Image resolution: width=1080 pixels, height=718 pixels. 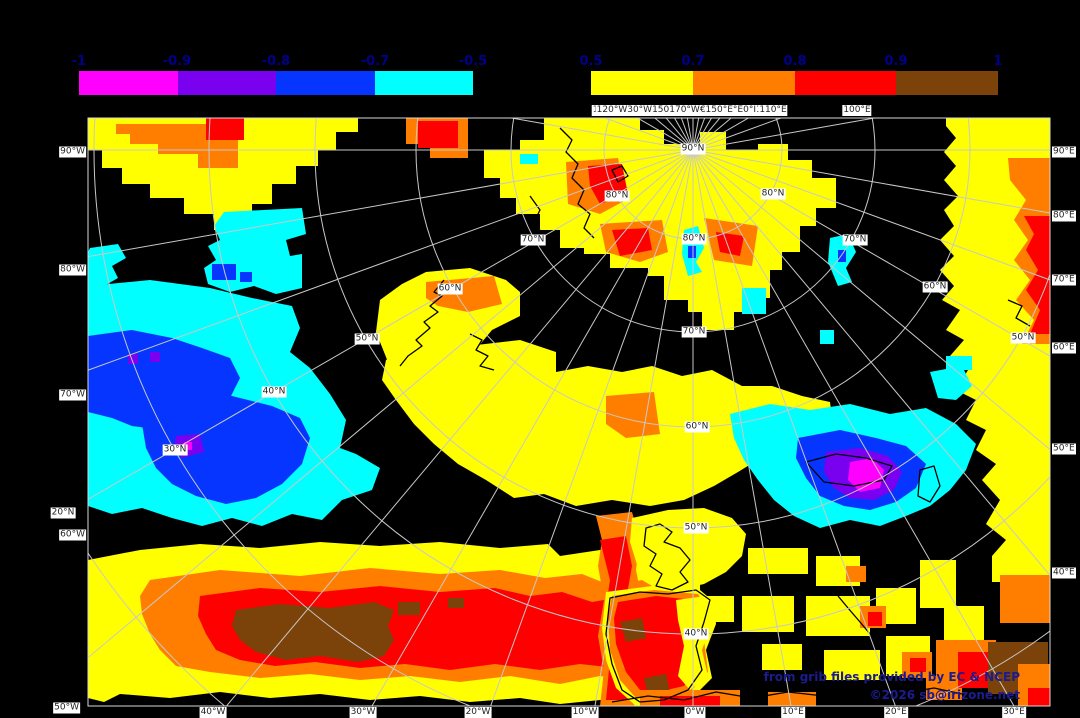 What do you see at coordinates (845, 83) in the screenshot?
I see `colorbar-segment-red` at bounding box center [845, 83].